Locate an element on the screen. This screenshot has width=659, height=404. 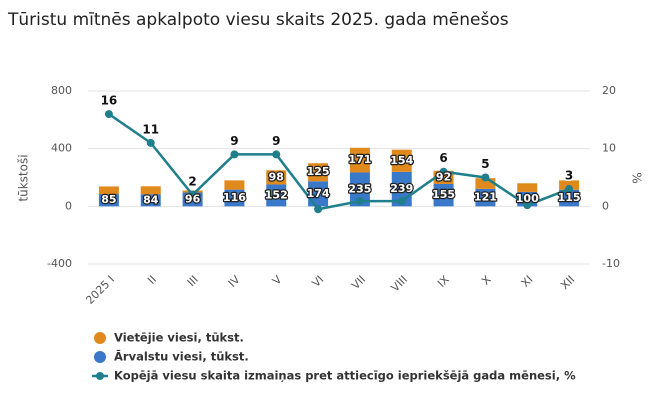
x-tick-label: XII is located at coordinates (567, 282).